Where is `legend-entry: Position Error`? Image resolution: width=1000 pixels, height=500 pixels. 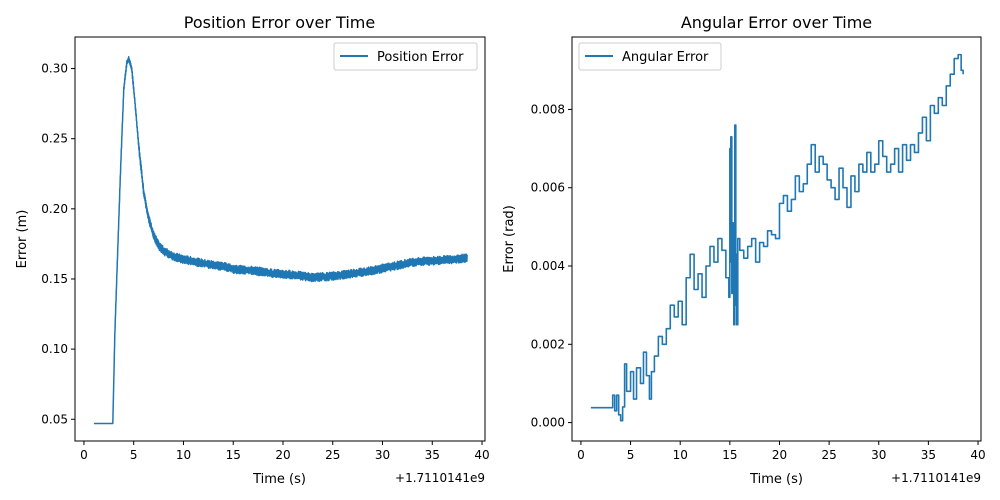
legend-entry: Position Error is located at coordinates (420, 57).